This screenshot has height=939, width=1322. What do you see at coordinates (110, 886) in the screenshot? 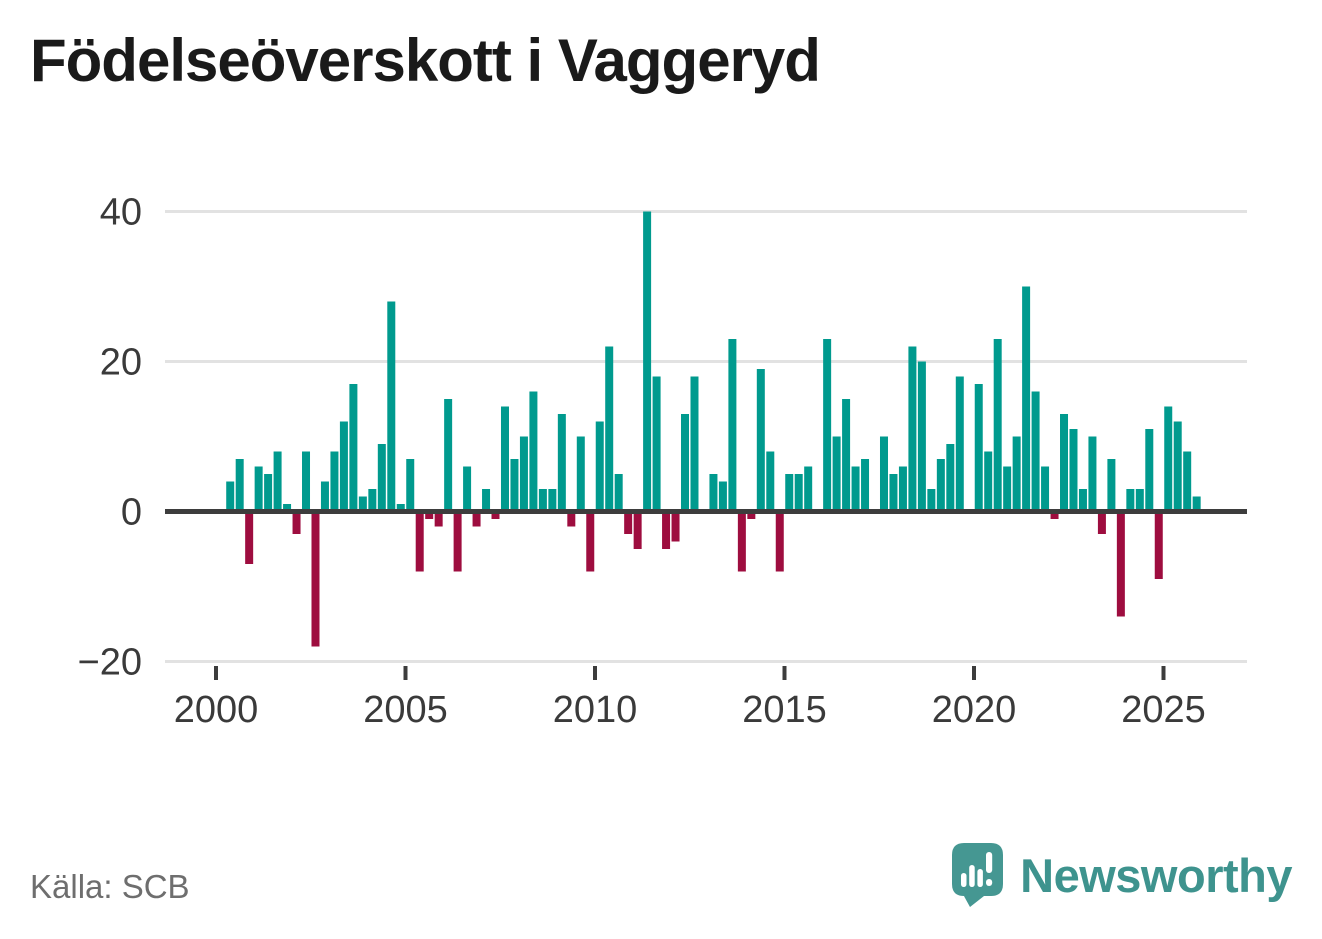
I see `source-label: Källa: SCB` at bounding box center [110, 886].